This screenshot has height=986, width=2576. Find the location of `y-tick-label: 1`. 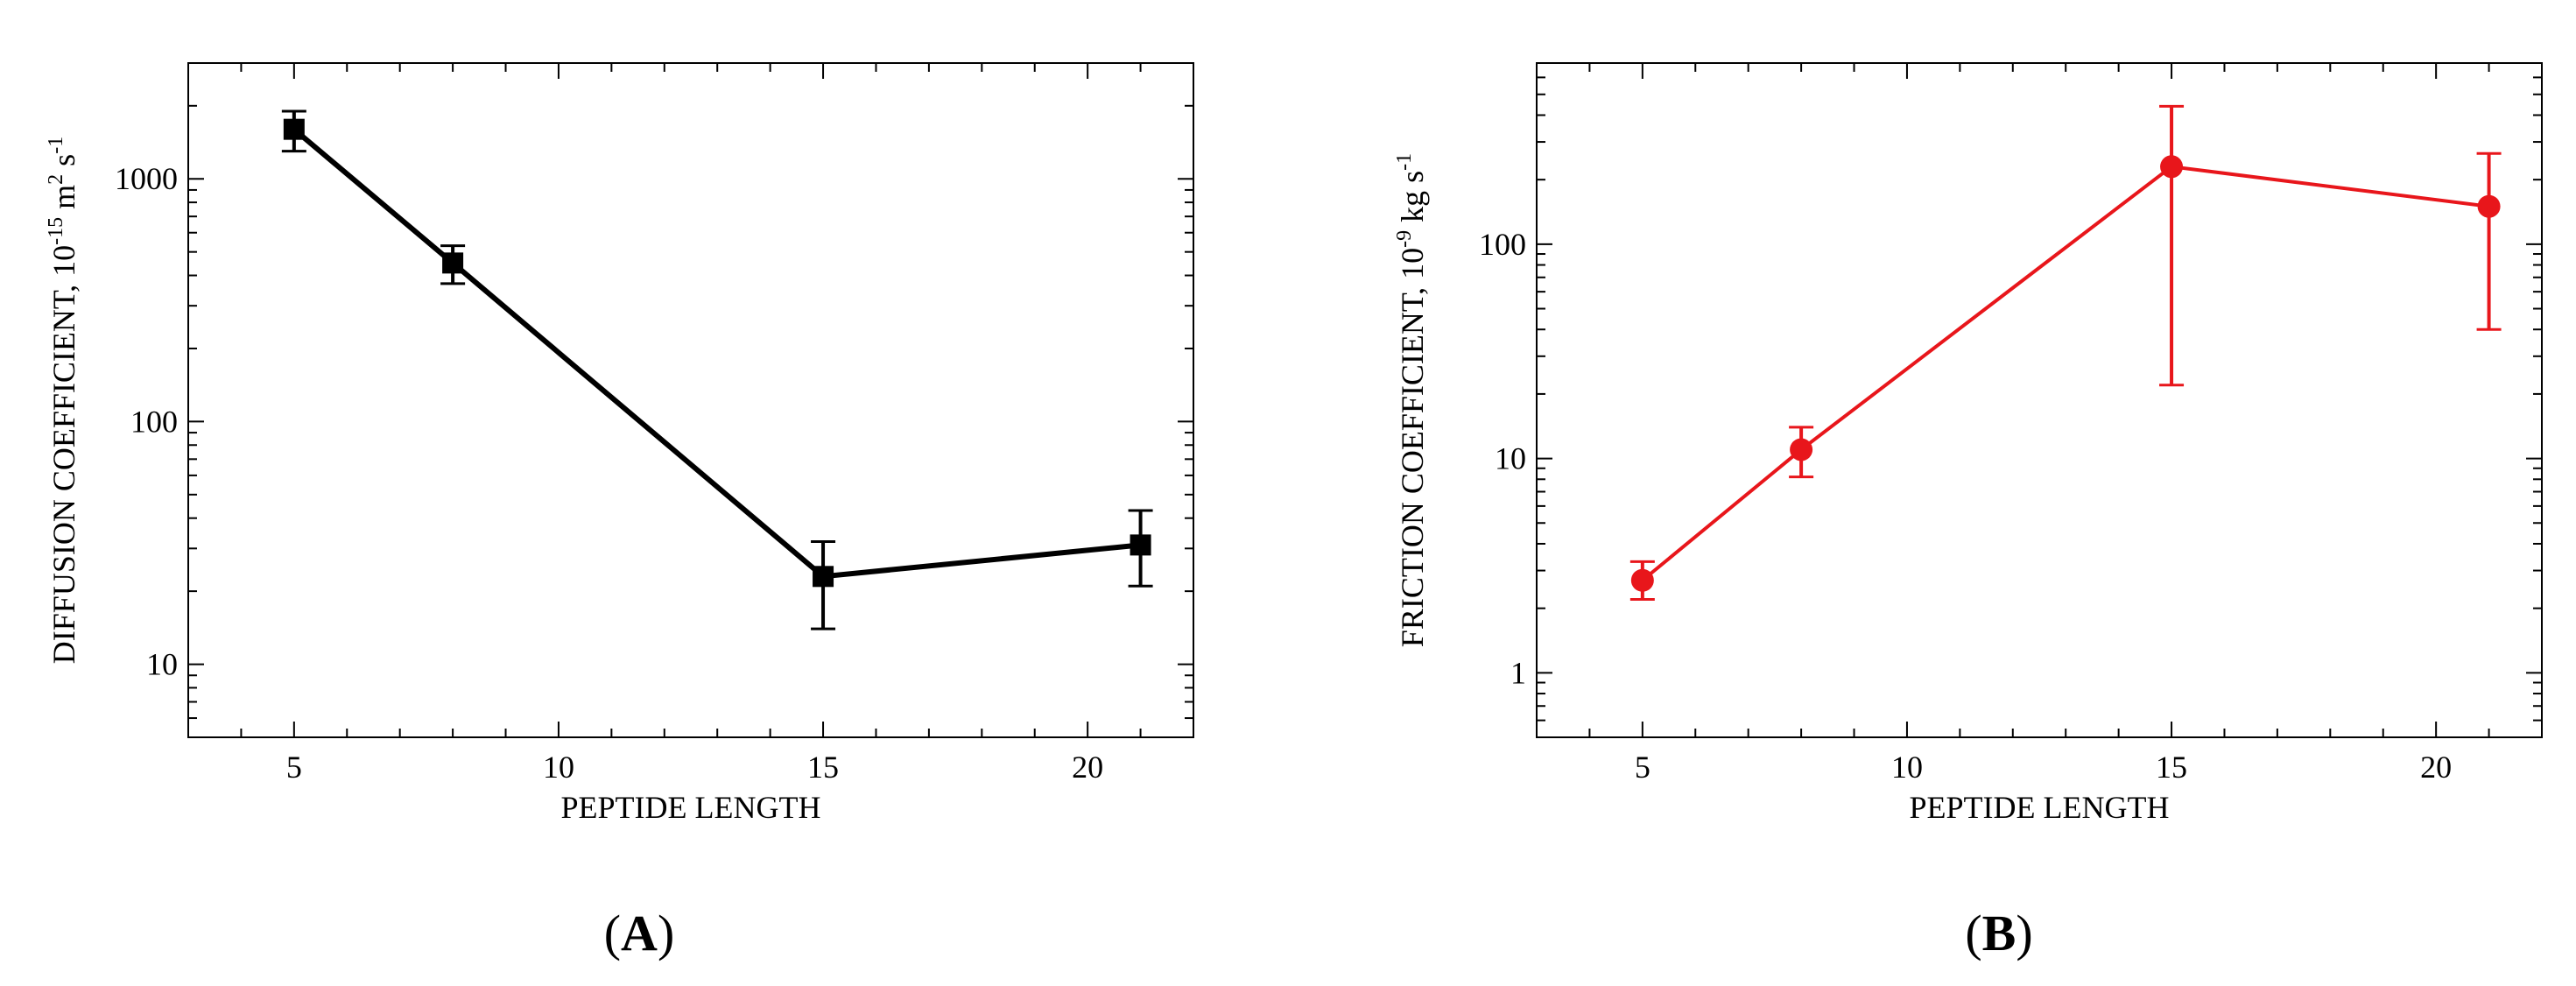

y-tick-label: 1 is located at coordinates (1518, 672).